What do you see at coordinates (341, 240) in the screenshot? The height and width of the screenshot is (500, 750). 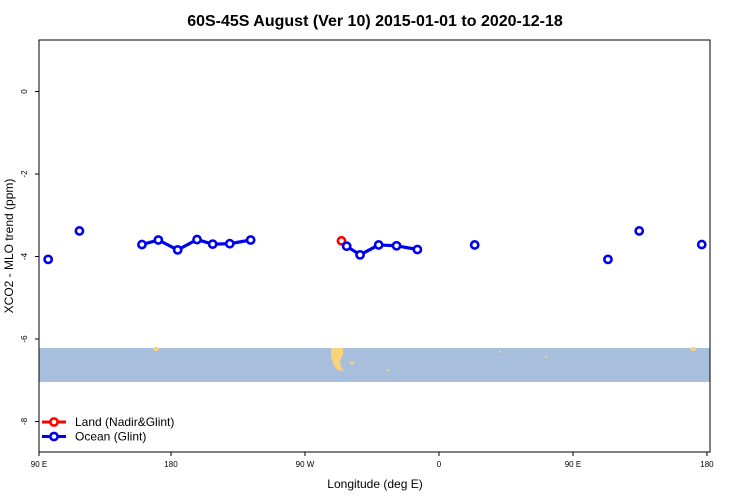 I see `data-point-land-nadir-glint` at bounding box center [341, 240].